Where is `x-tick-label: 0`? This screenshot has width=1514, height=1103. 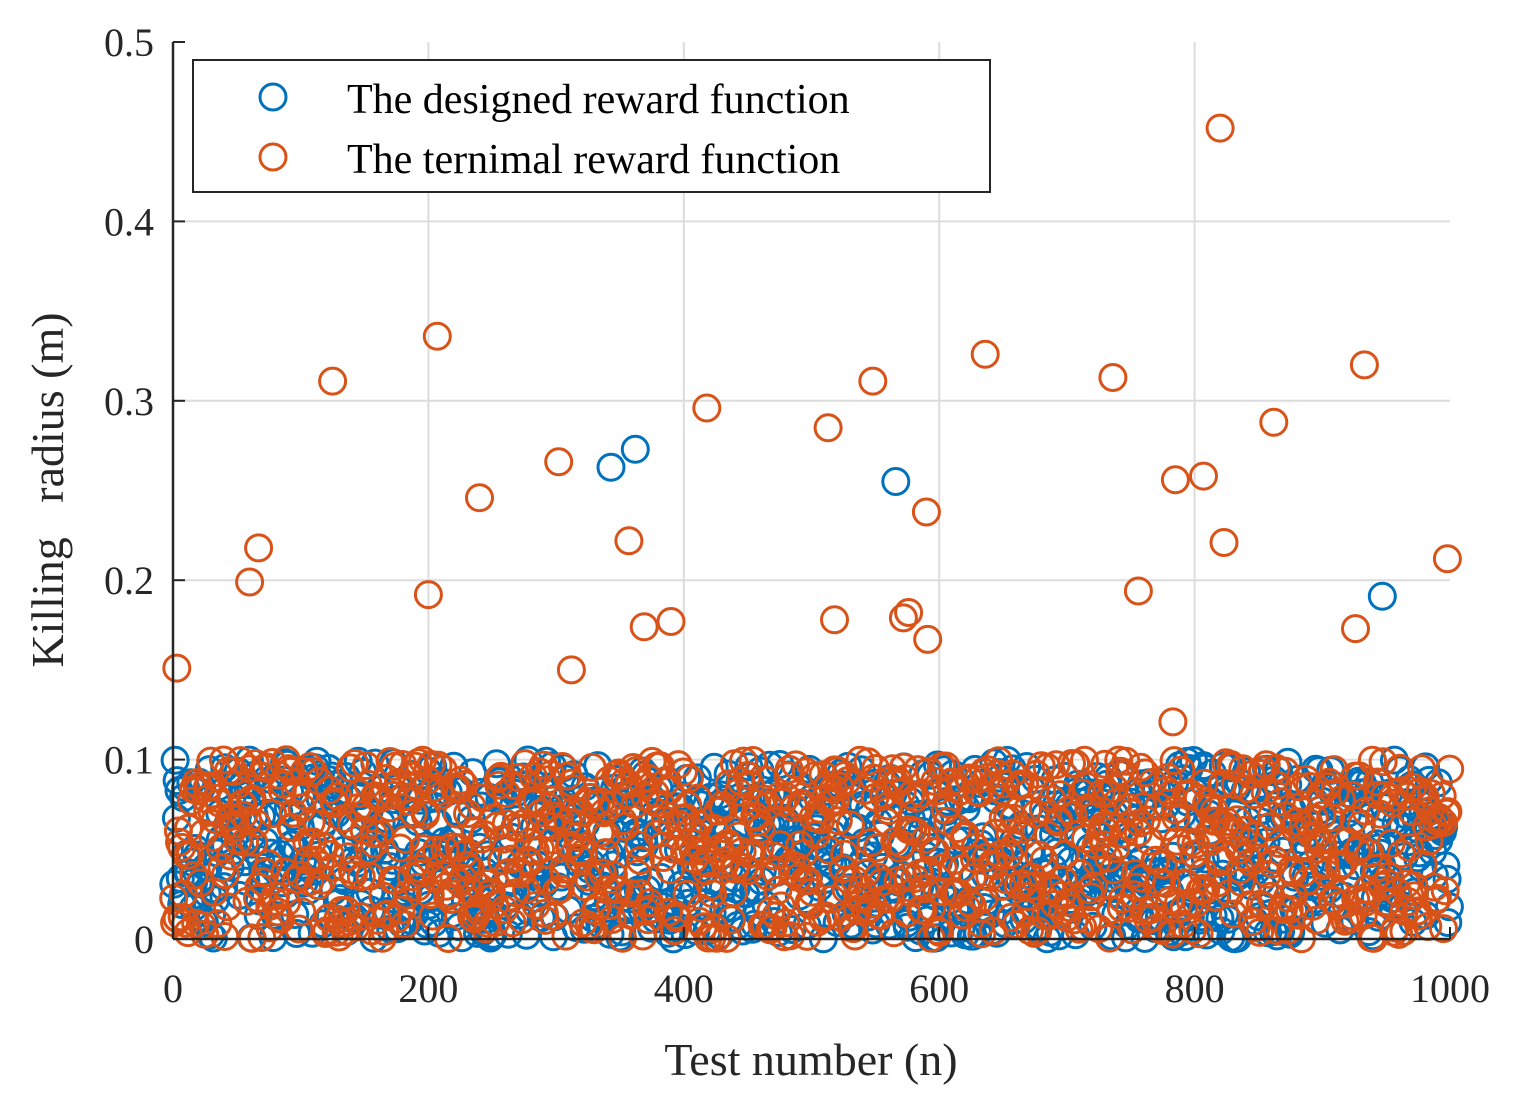 x-tick-label: 0 is located at coordinates (173, 988).